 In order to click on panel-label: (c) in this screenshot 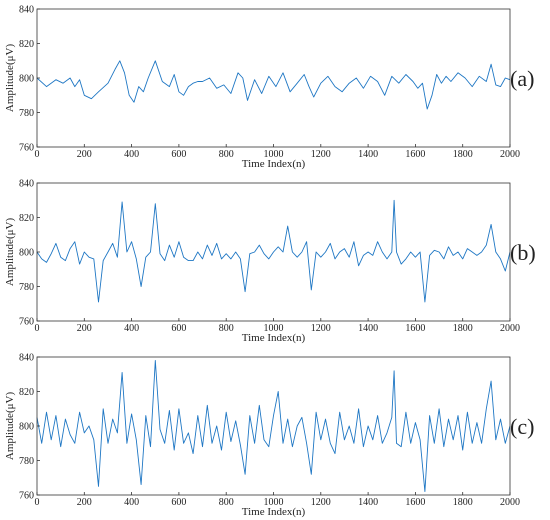, I will do `click(522, 426)`.